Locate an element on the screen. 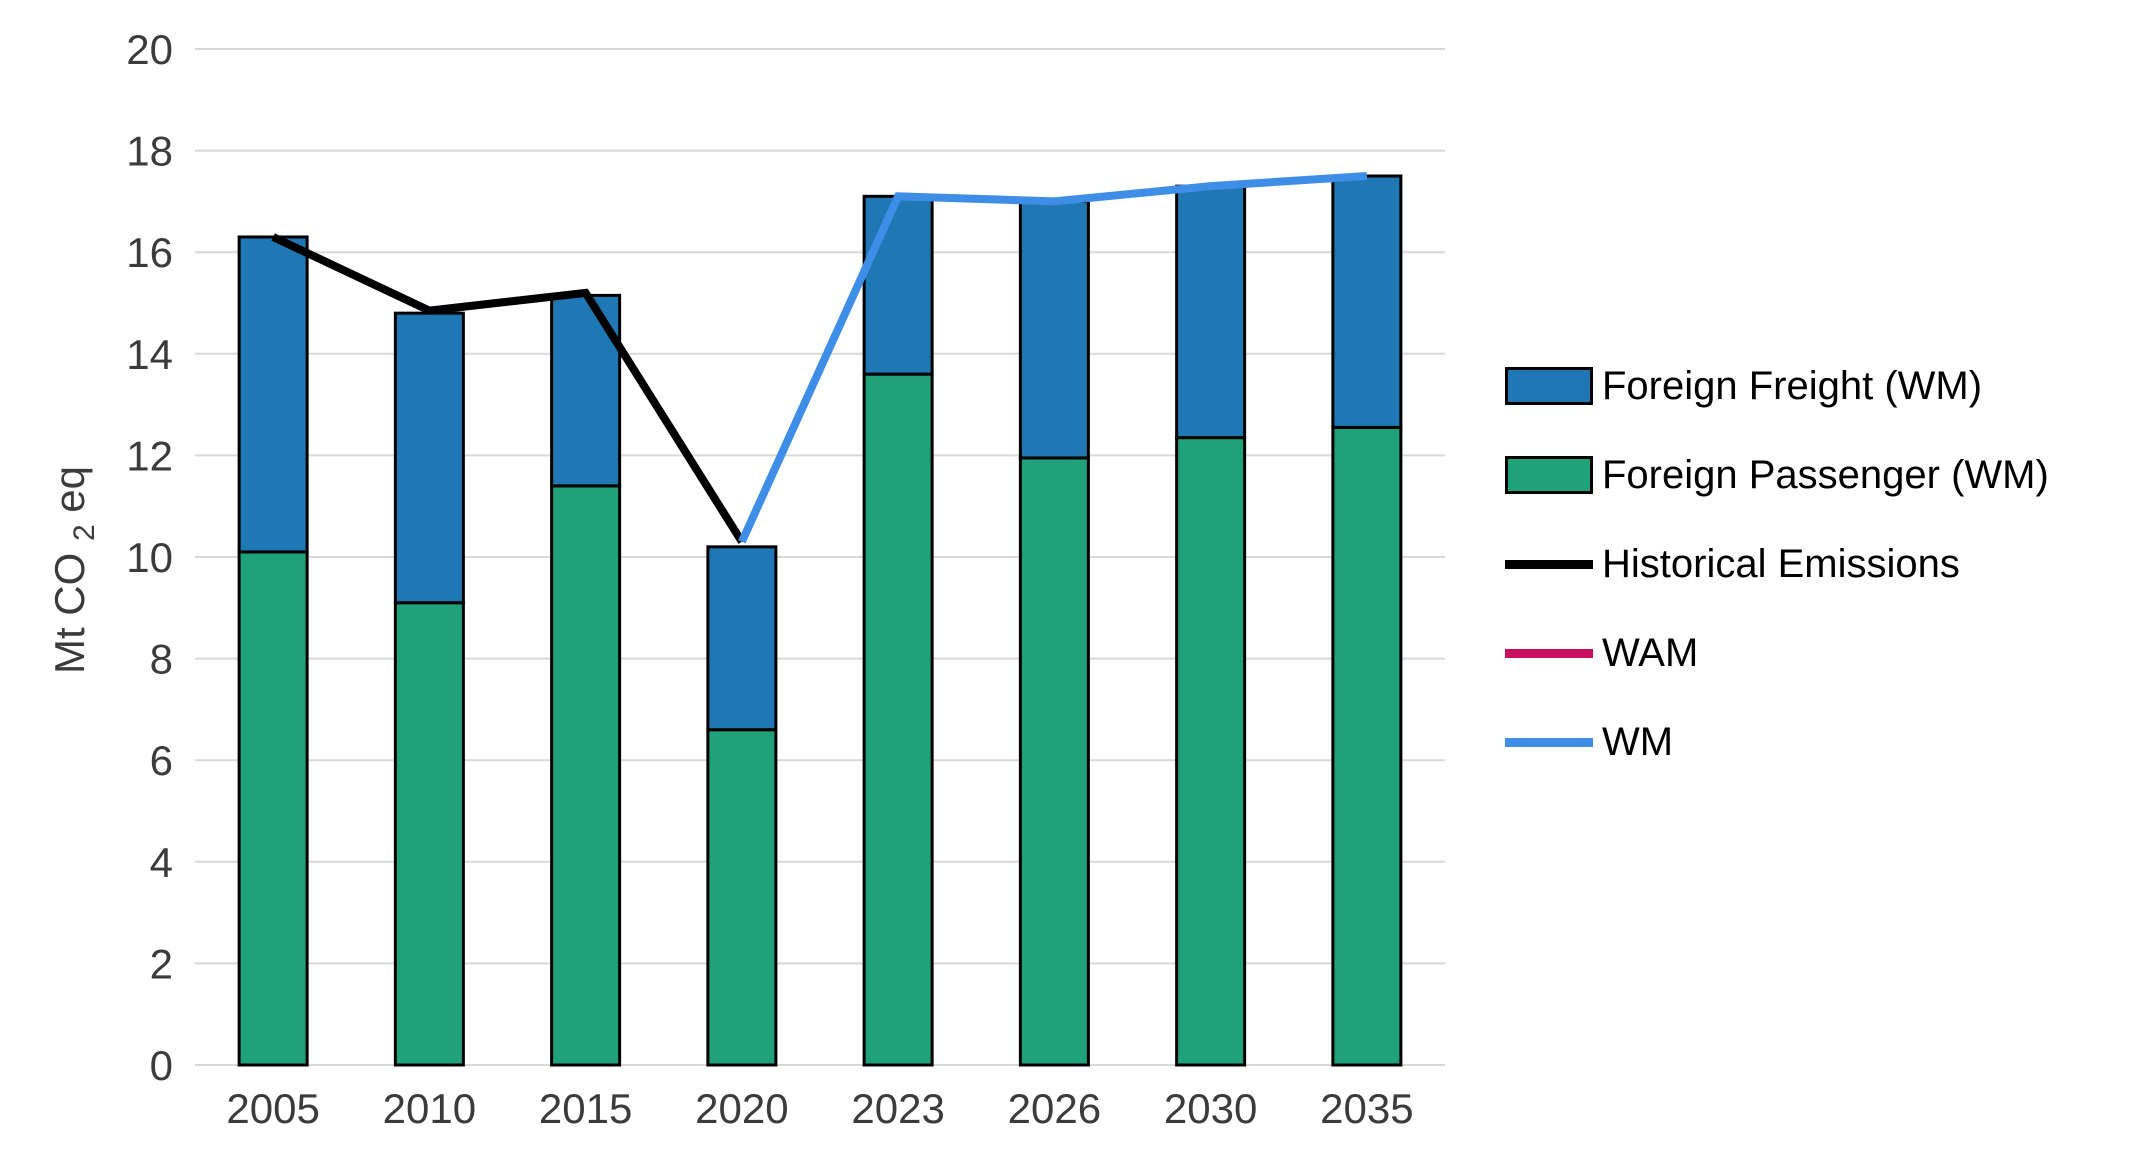 This screenshot has width=2143, height=1156. bar-foreign-freight-2035 is located at coordinates (1367, 301).